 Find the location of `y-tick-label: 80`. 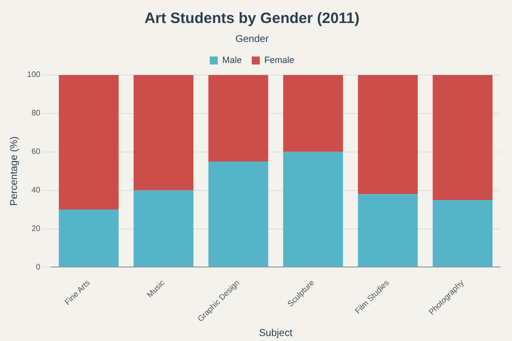

y-tick-label: 80 is located at coordinates (36, 113).